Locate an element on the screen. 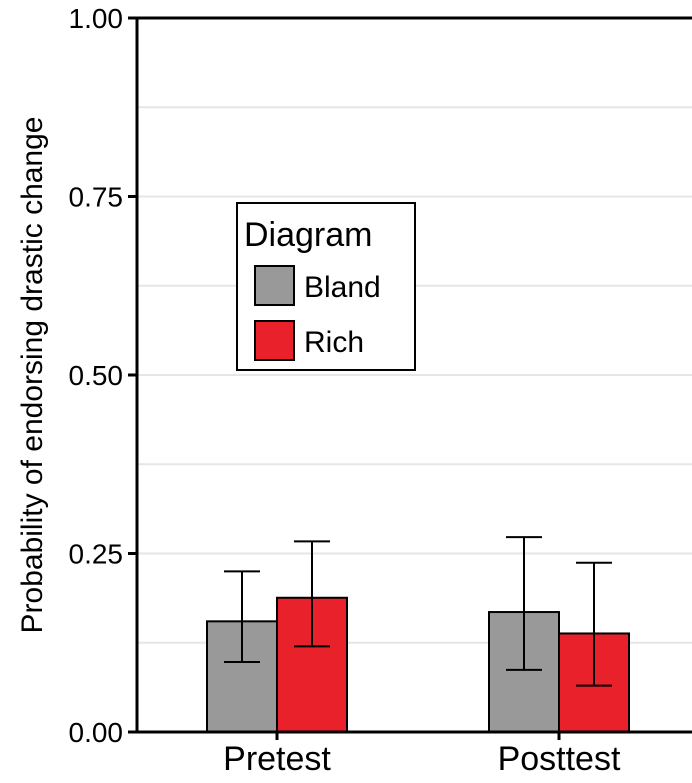  legend-title: Diagram is located at coordinates (308, 235).